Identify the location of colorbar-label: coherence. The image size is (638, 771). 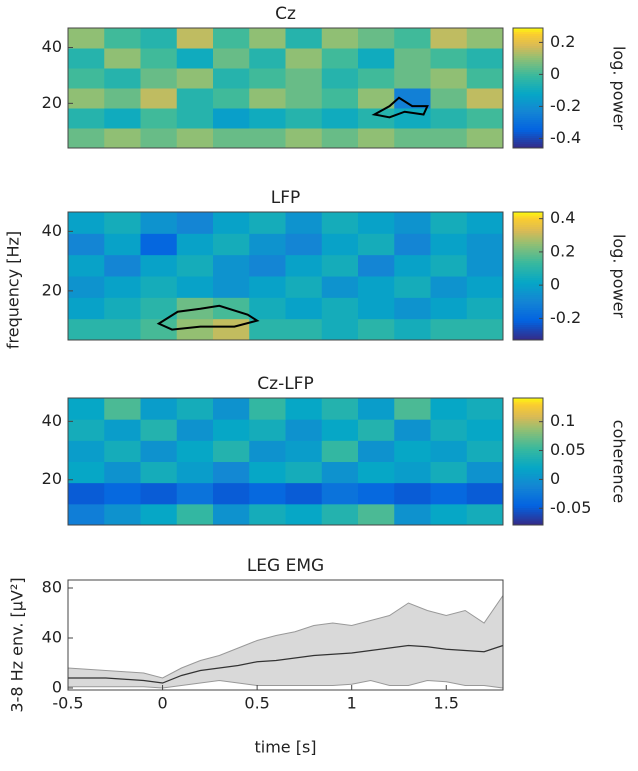
(619, 461).